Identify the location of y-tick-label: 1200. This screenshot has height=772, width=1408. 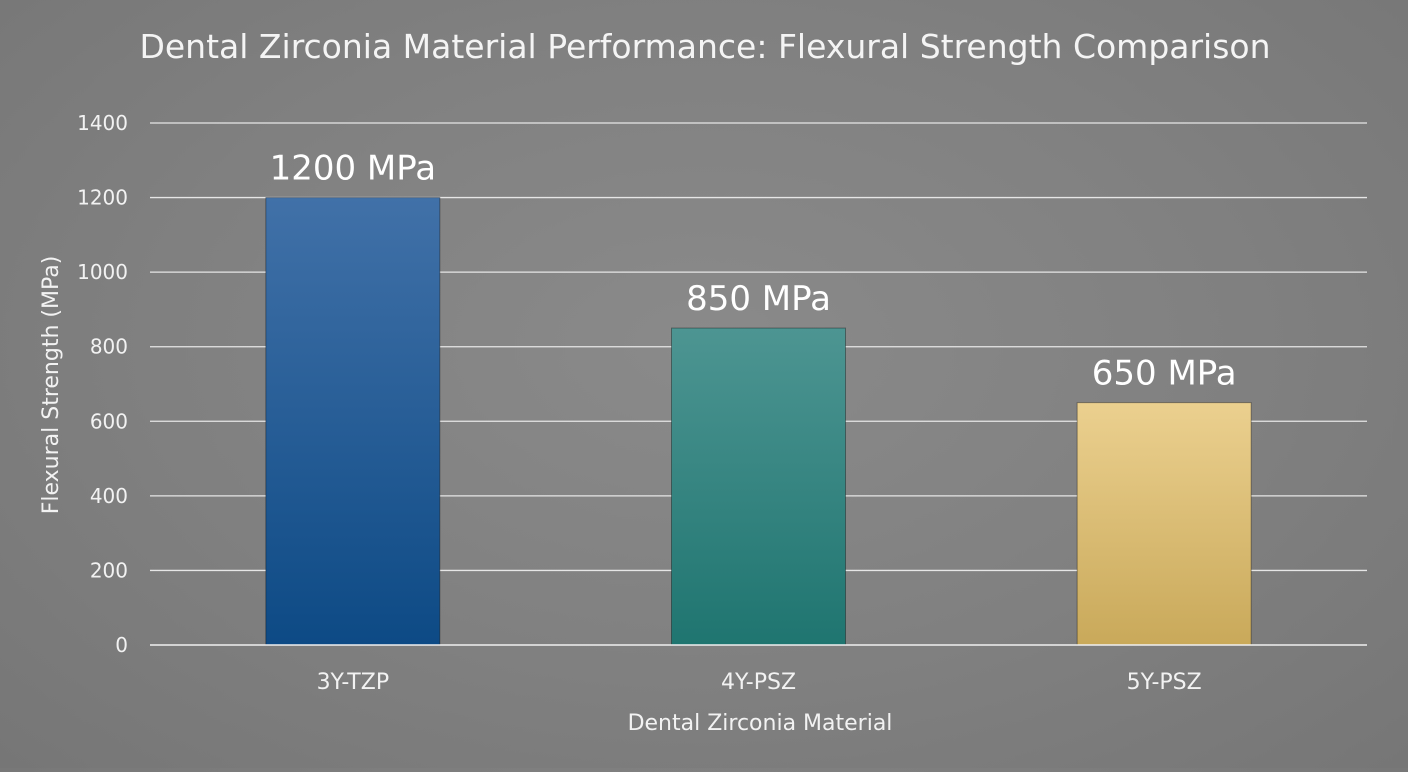
(102, 198).